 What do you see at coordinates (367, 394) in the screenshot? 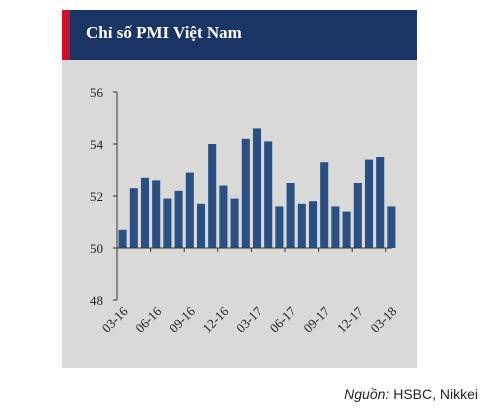
I see `source-label: Nguồn:` at bounding box center [367, 394].